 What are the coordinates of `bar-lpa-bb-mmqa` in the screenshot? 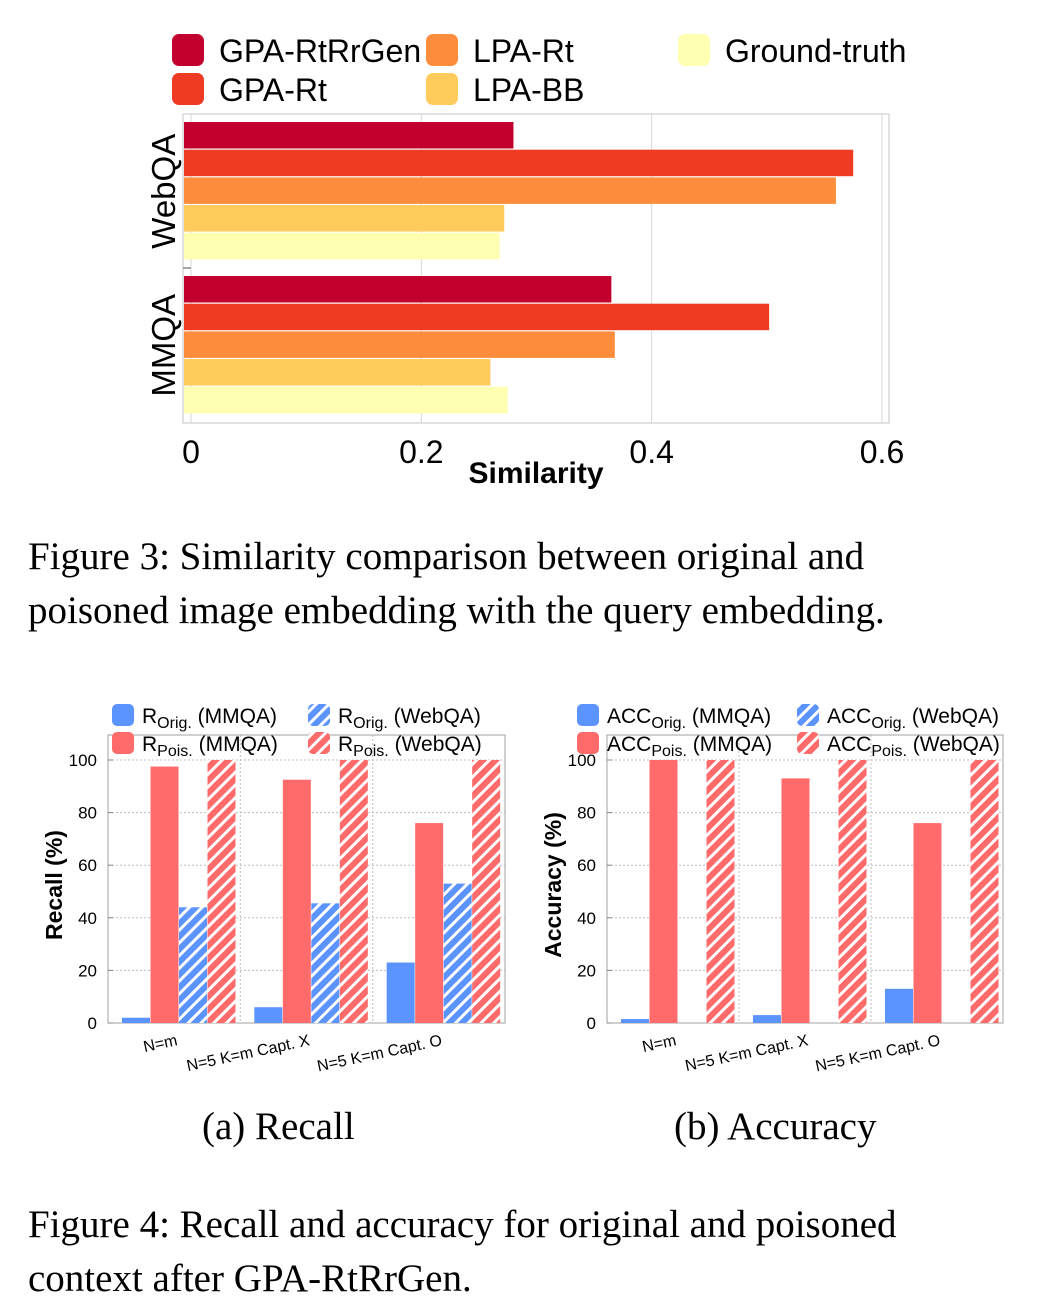 It's located at (337, 372).